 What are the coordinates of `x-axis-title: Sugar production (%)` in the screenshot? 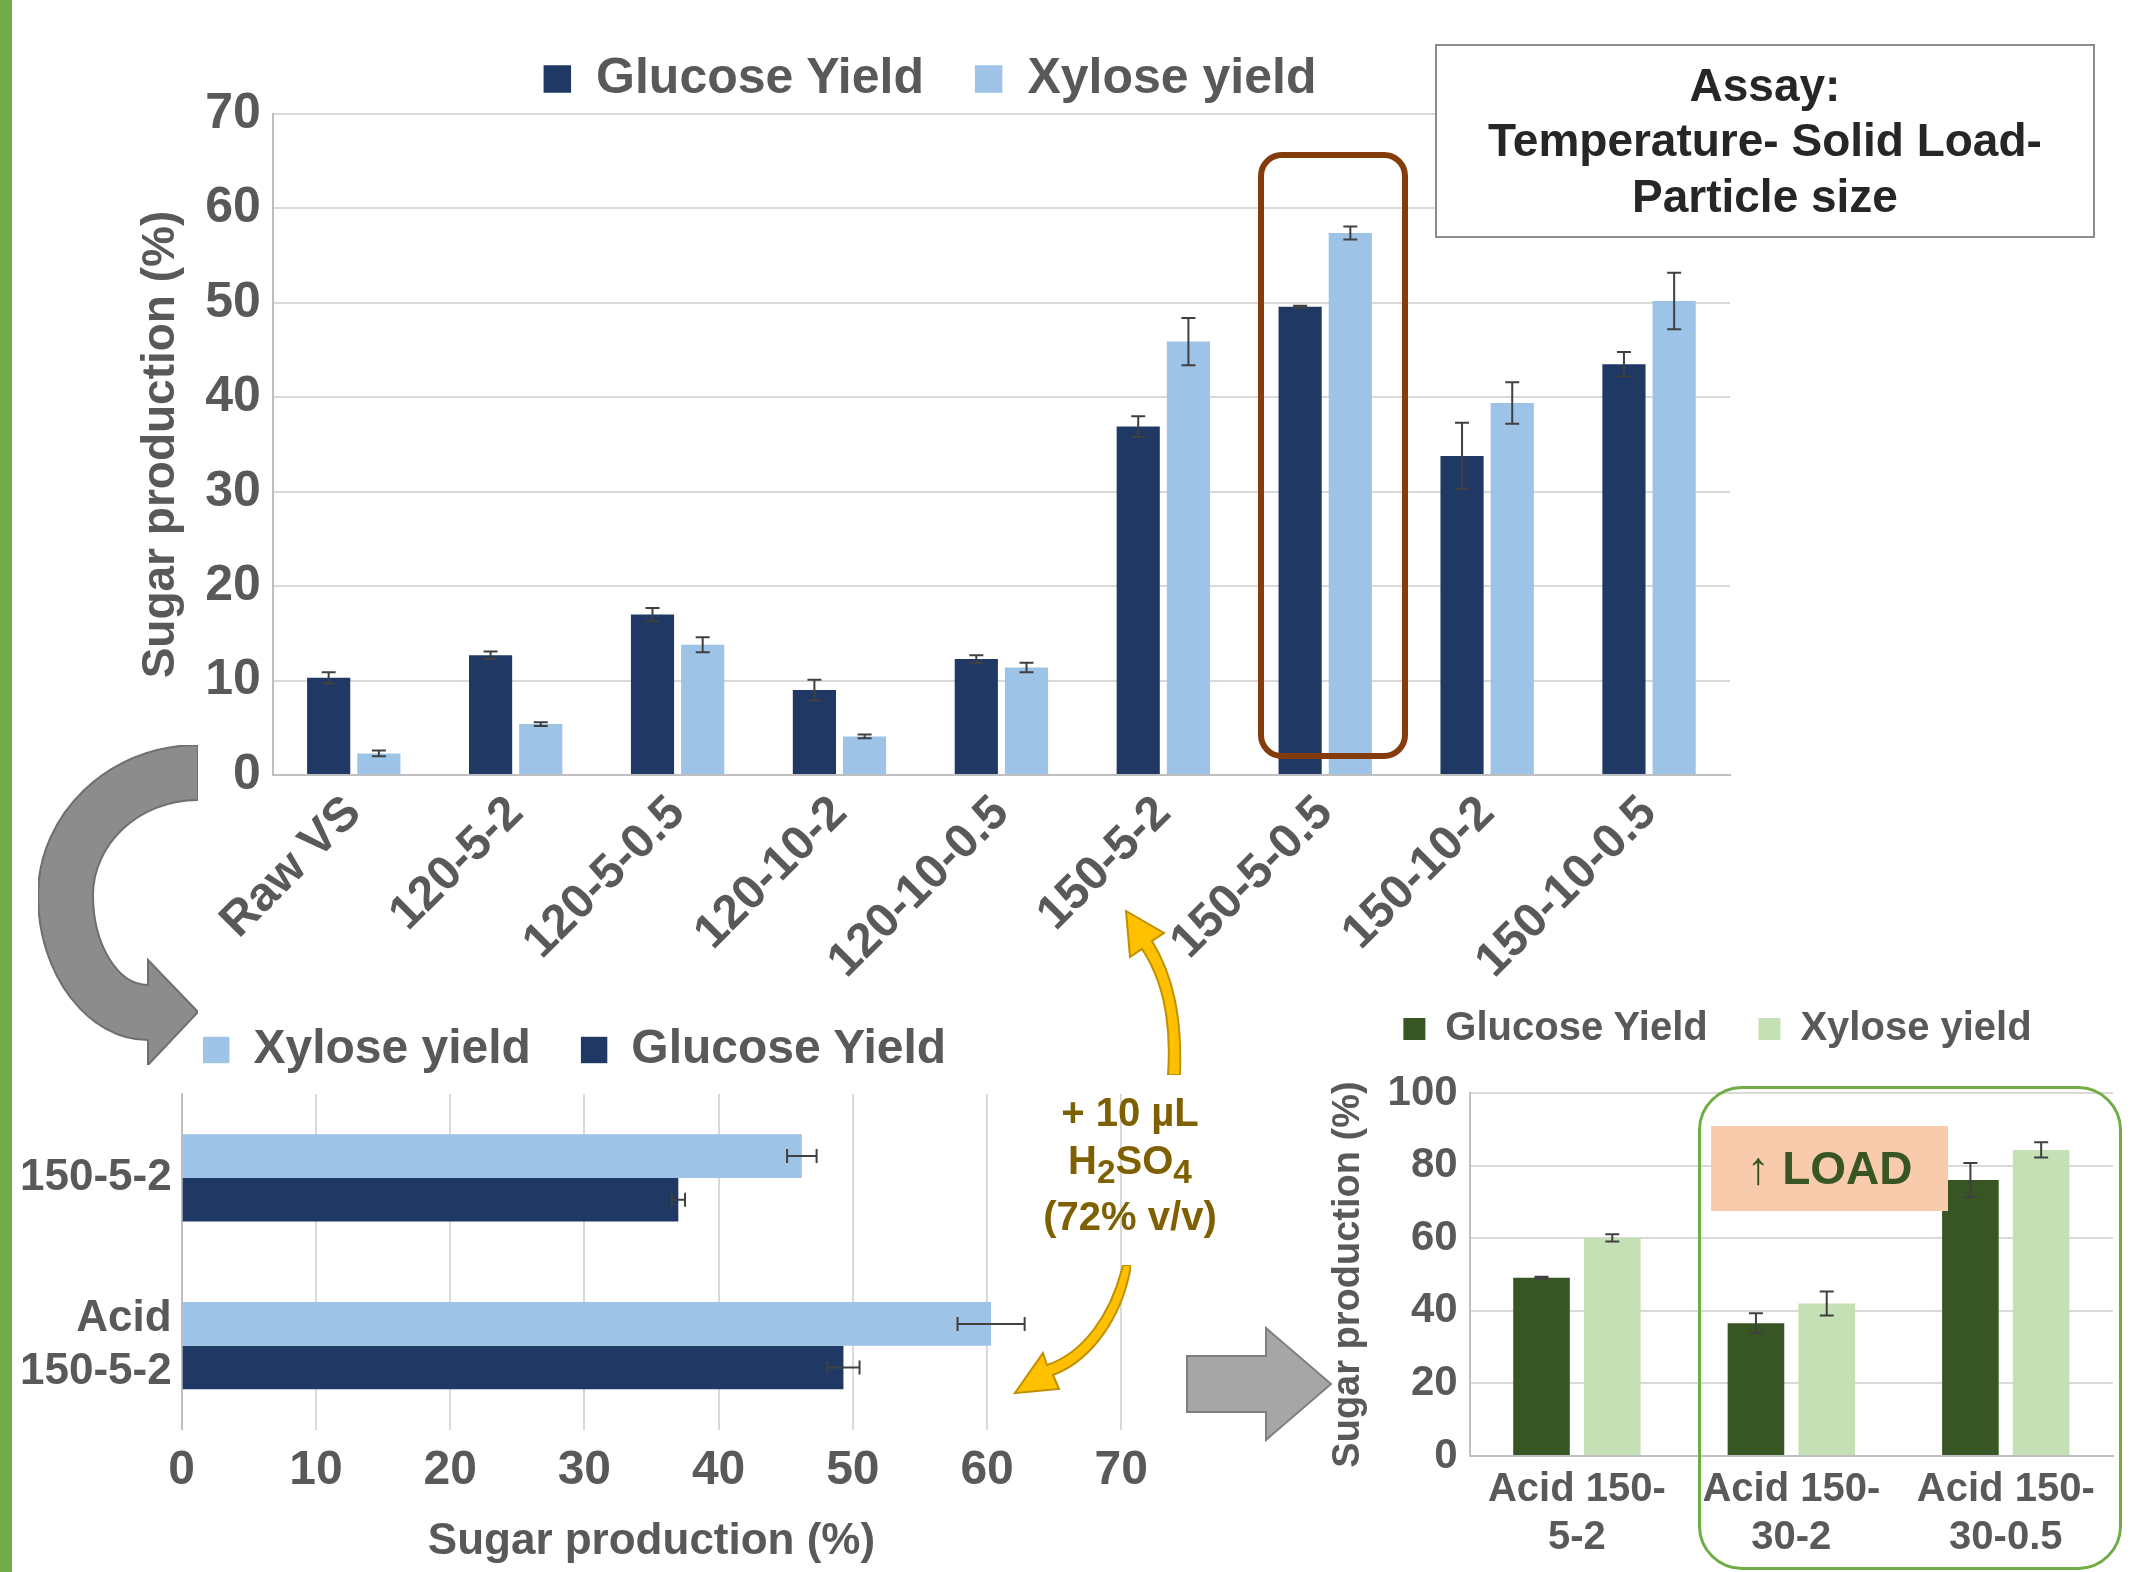 It's located at (651, 1538).